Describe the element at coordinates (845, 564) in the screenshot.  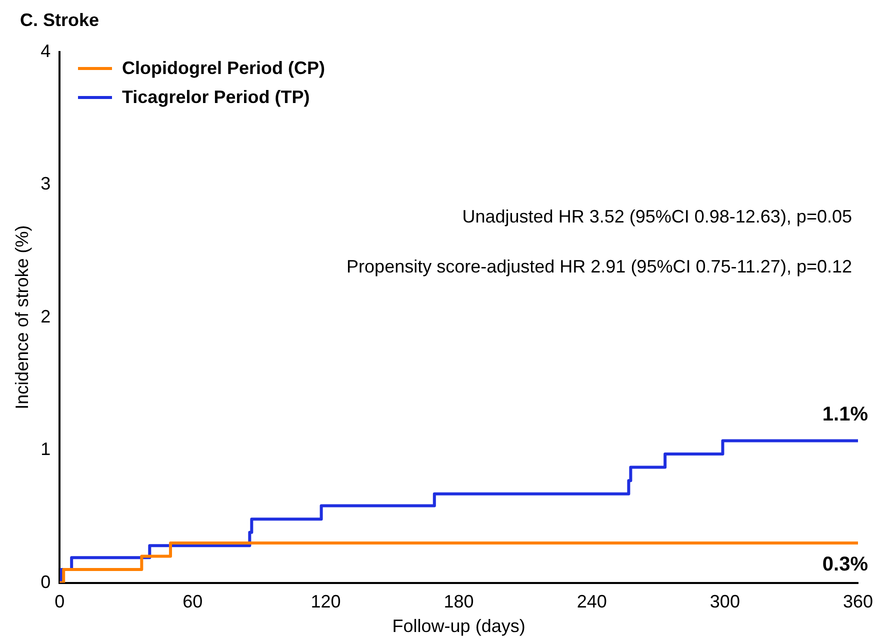
I see `annotation: 0.3%` at that location.